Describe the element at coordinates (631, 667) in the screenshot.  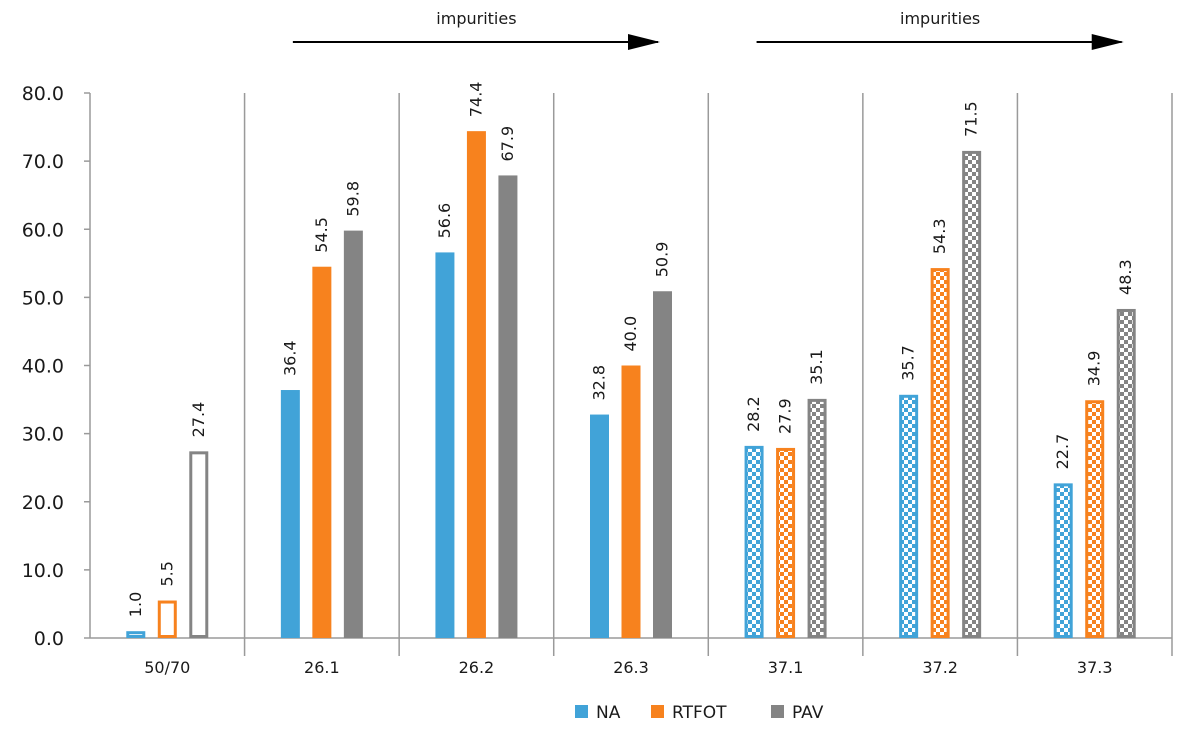
I see `x-category-label: 26.3` at that location.